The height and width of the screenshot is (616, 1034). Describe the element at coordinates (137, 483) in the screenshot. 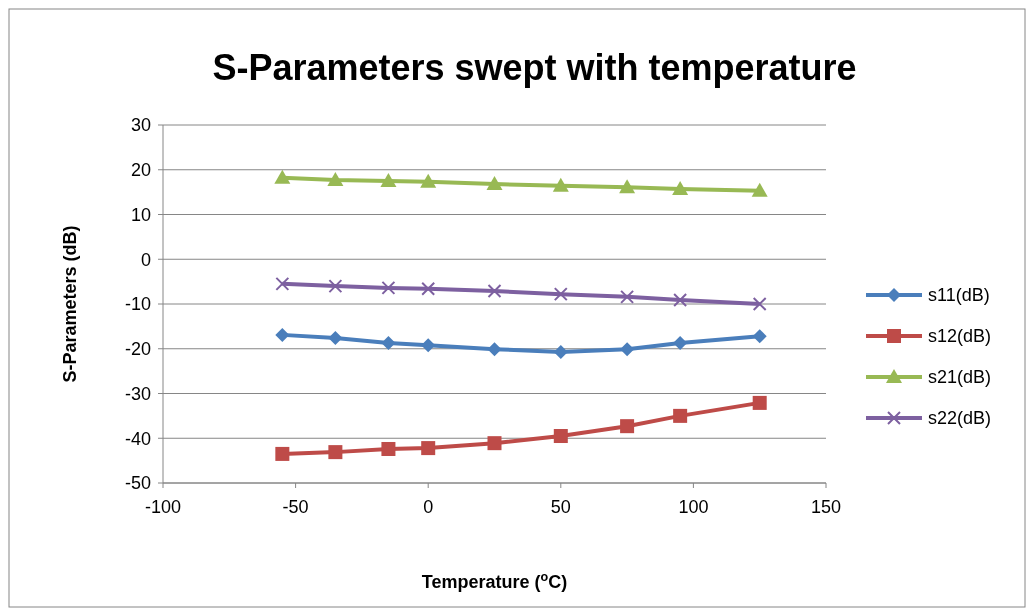

I see `y-tick-label: -50` at that location.